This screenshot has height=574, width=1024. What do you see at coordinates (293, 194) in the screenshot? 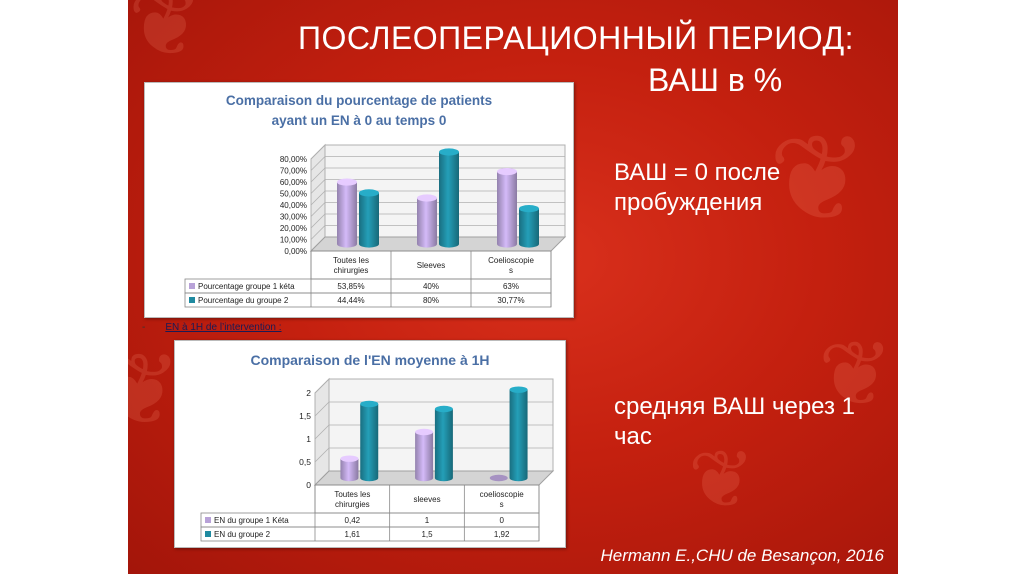
I see `y-tick-label: 50,00%` at bounding box center [293, 194].